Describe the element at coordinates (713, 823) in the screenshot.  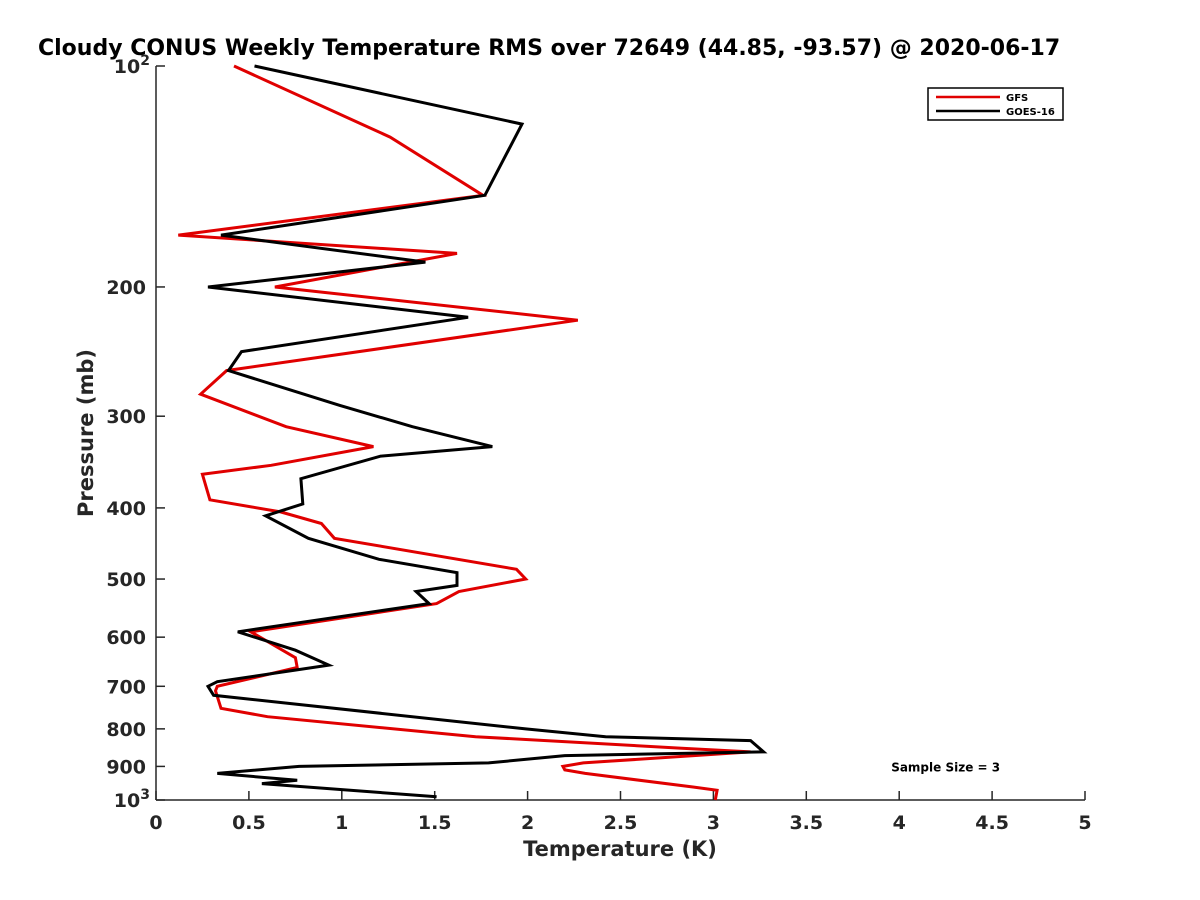
I see `x-tick-label: 3` at that location.